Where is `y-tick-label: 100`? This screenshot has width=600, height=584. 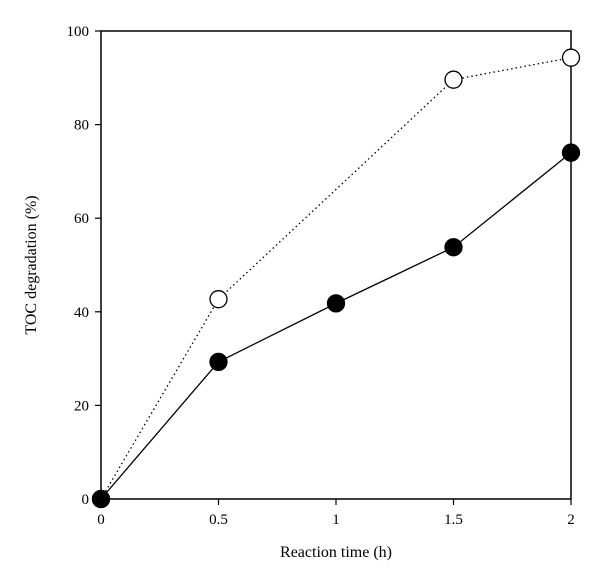
y-tick-label: 100 is located at coordinates (78, 32).